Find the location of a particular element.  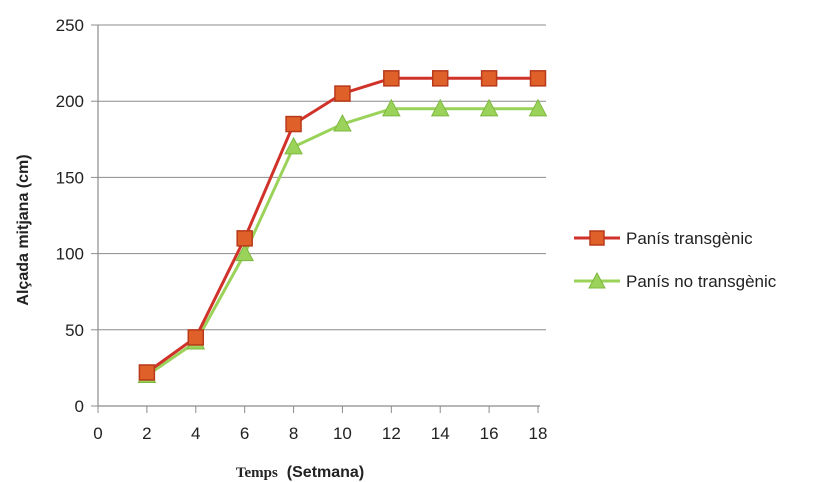

legend: Panís transgènic Panís no transgènic is located at coordinates (675, 260).